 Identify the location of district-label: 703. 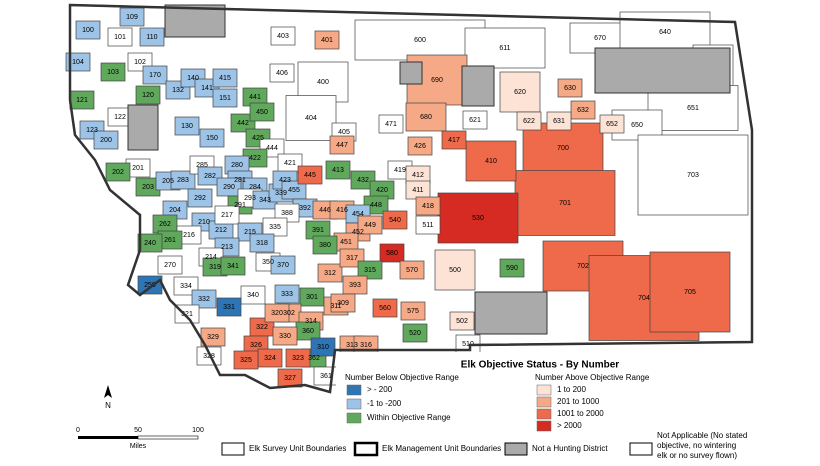
(693, 175).